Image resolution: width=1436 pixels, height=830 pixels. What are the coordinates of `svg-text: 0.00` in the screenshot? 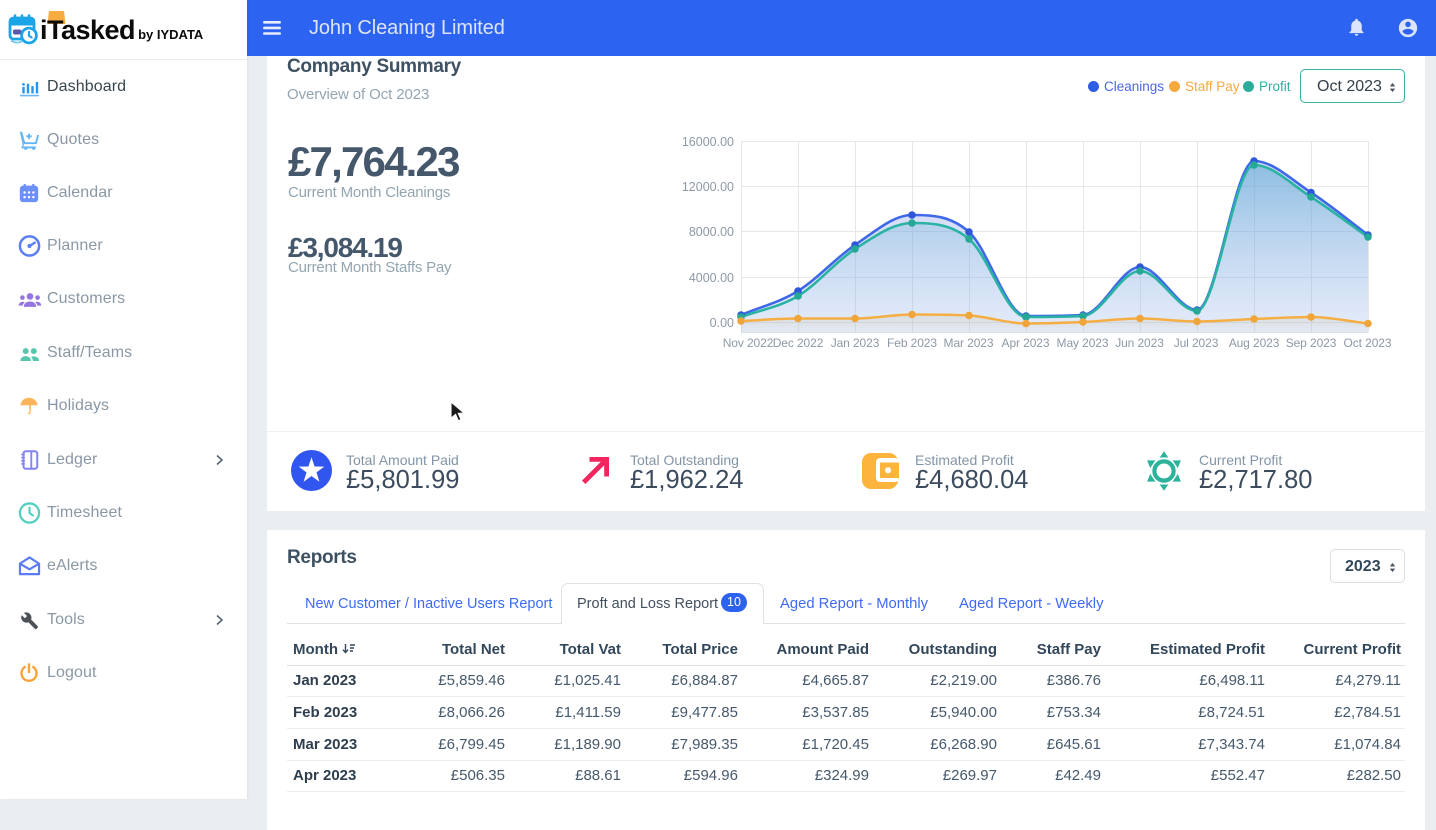 It's located at (722, 323).